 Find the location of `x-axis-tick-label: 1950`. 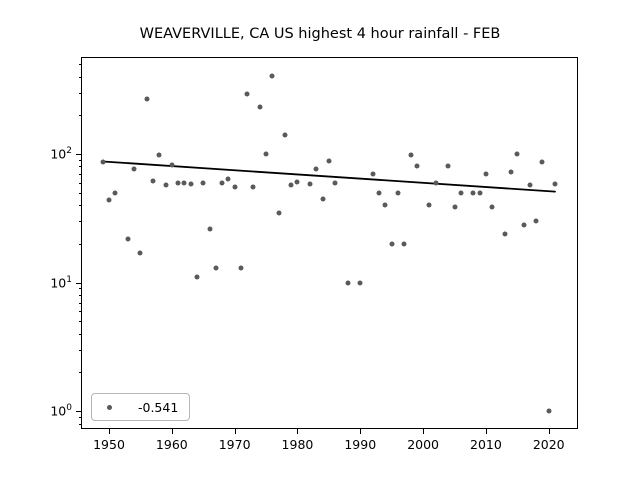

x-axis-tick-label: 1950 is located at coordinates (109, 444).